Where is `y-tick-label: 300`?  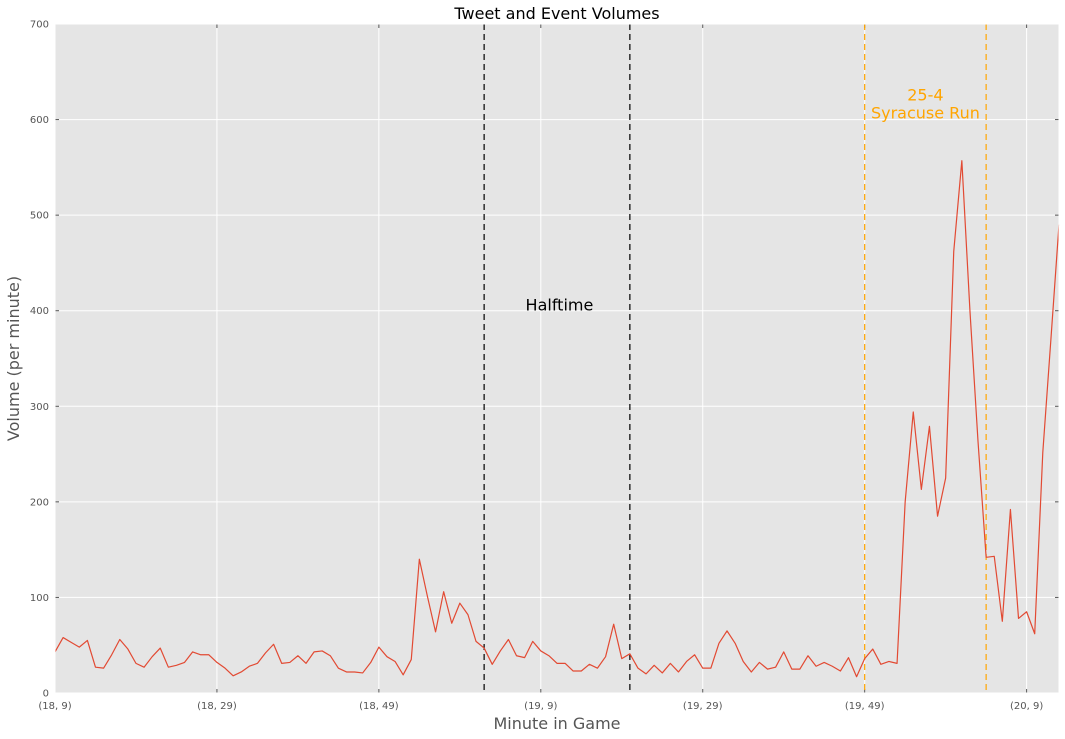
y-tick-label: 300 is located at coordinates (39, 407).